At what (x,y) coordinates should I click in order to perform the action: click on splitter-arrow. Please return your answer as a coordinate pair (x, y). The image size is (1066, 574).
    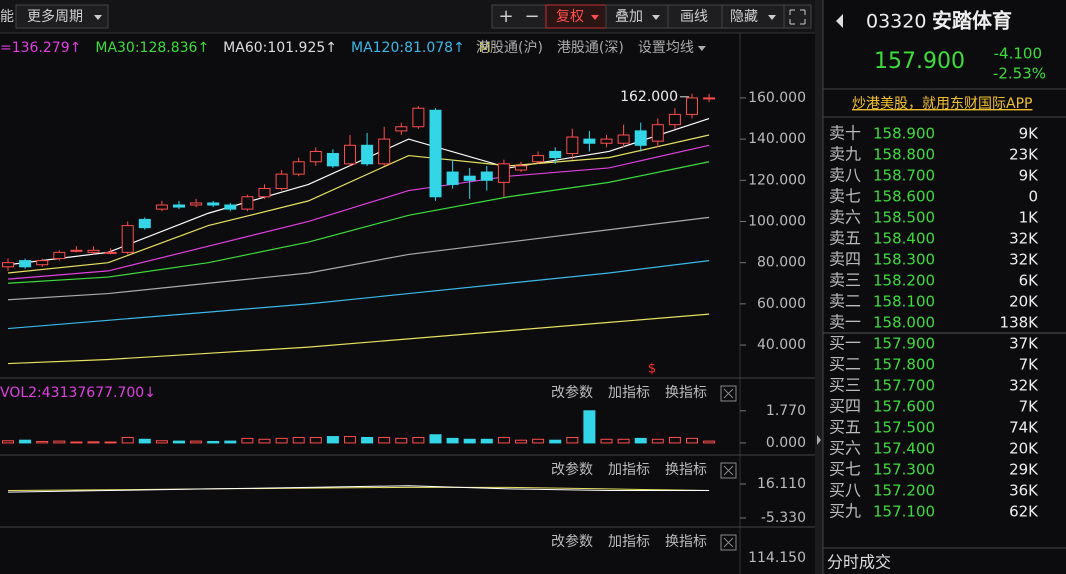
    Looking at the image, I should click on (819, 440).